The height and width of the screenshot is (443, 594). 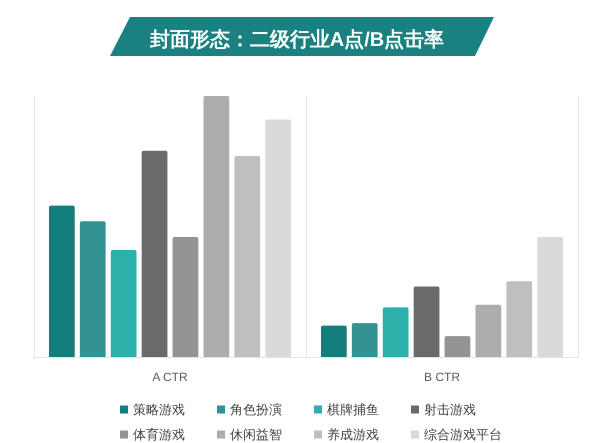 I want to click on legend-label: 休闲益智, so click(x=256, y=434).